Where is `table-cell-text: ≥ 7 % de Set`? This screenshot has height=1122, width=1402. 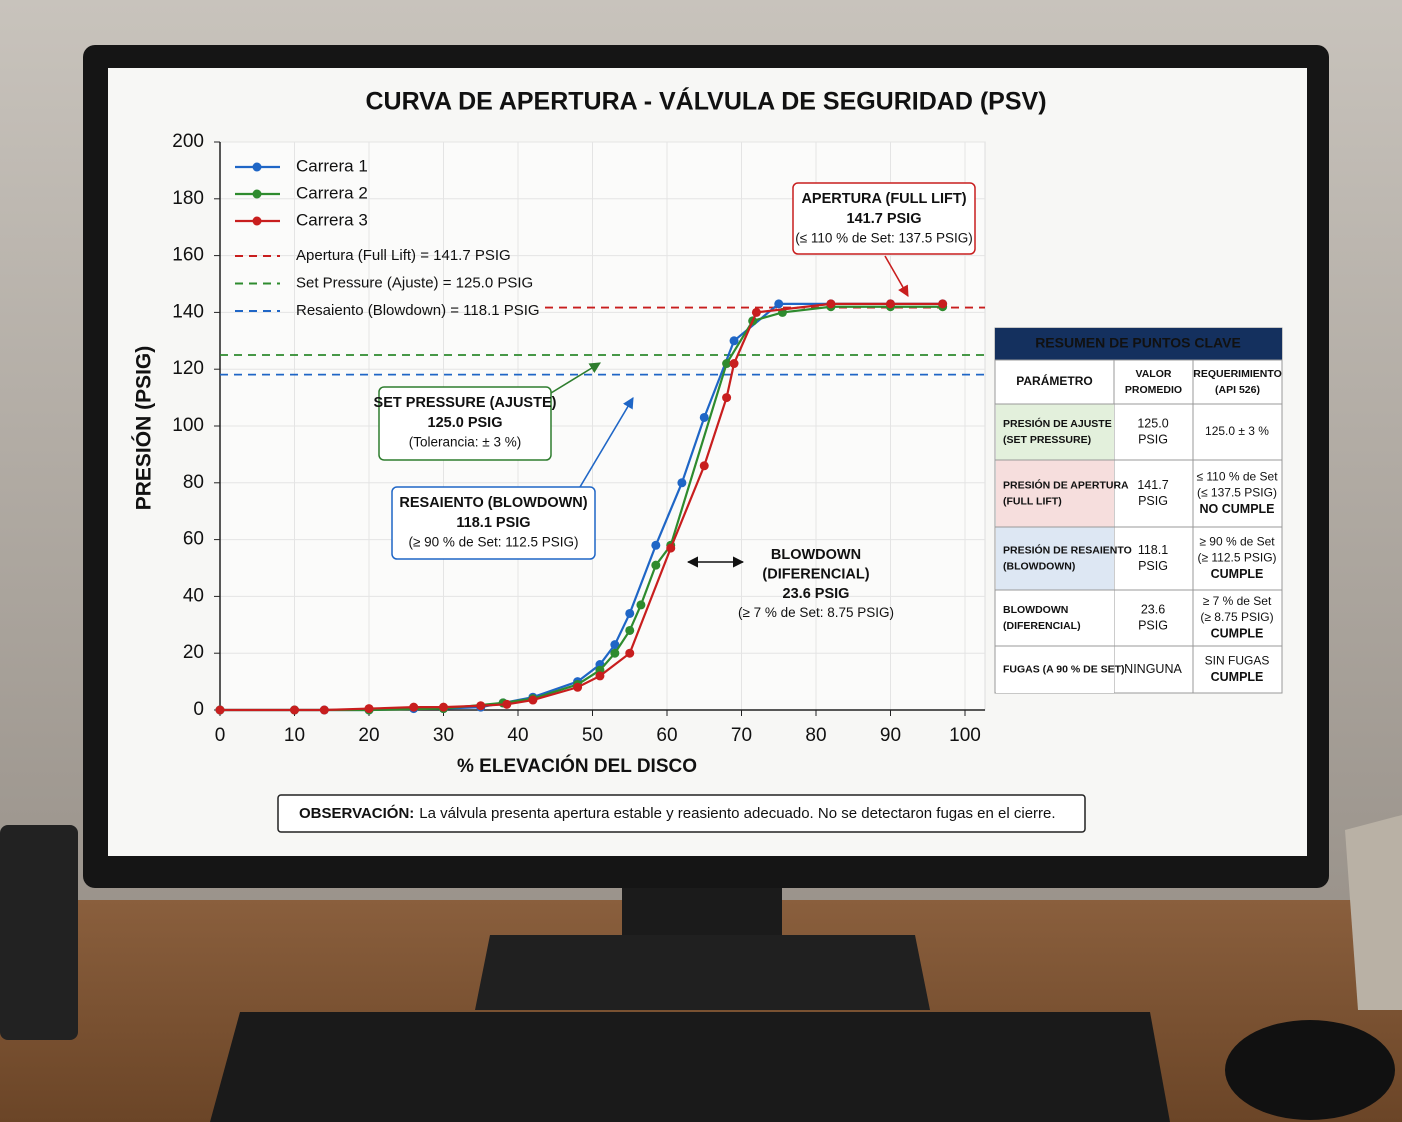 table-cell-text: ≥ 7 % de Set is located at coordinates (1237, 601).